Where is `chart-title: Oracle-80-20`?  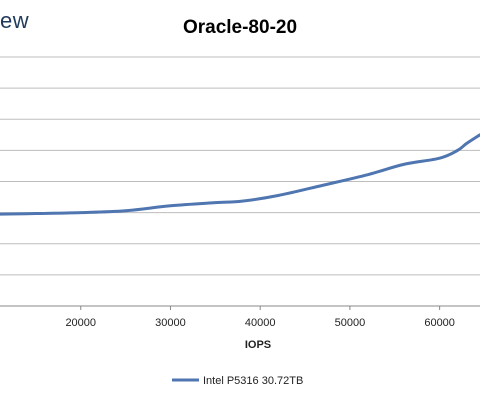 chart-title: Oracle-80-20 is located at coordinates (240, 27).